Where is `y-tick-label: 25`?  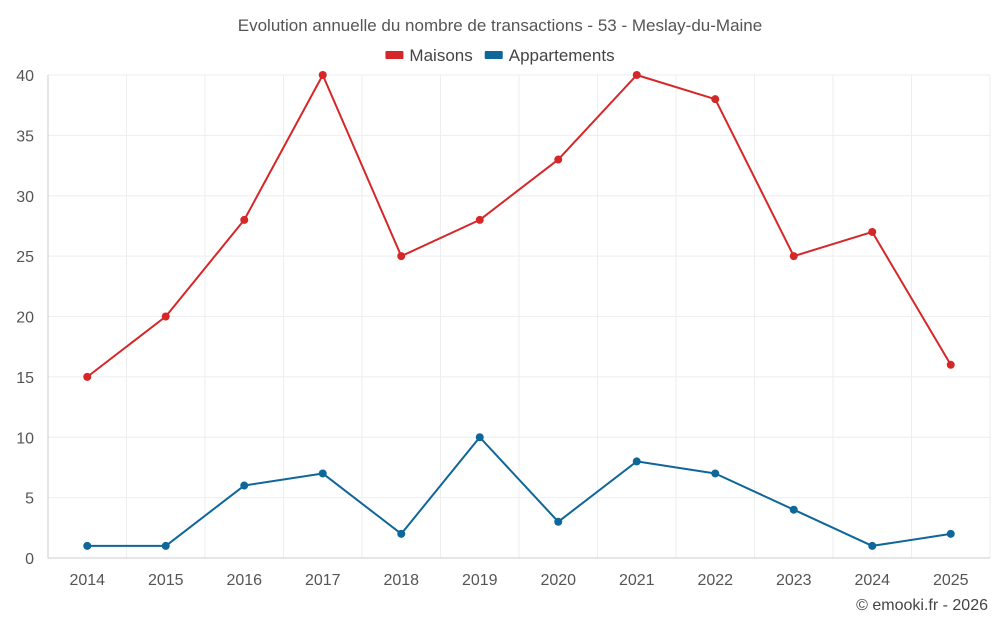 y-tick-label: 25 is located at coordinates (25, 257).